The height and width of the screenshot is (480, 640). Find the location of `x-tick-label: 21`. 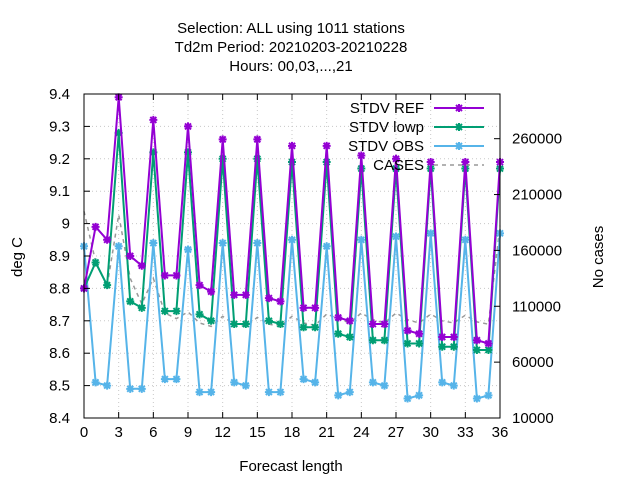

x-tick-label: 21 is located at coordinates (326, 432).